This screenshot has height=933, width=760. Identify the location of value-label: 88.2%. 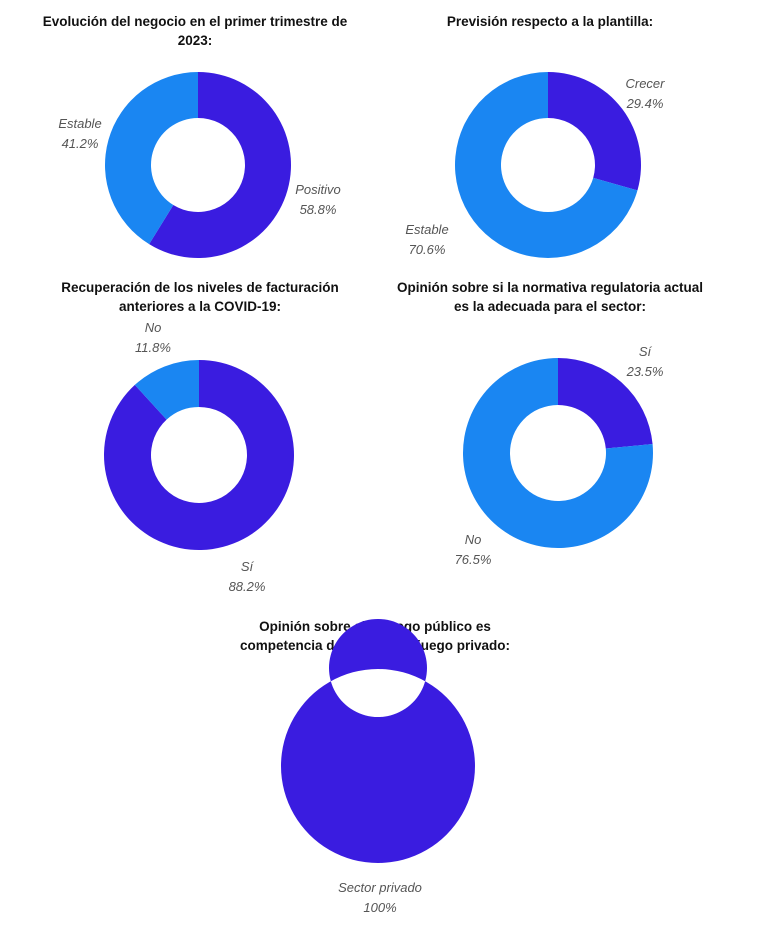
(247, 586).